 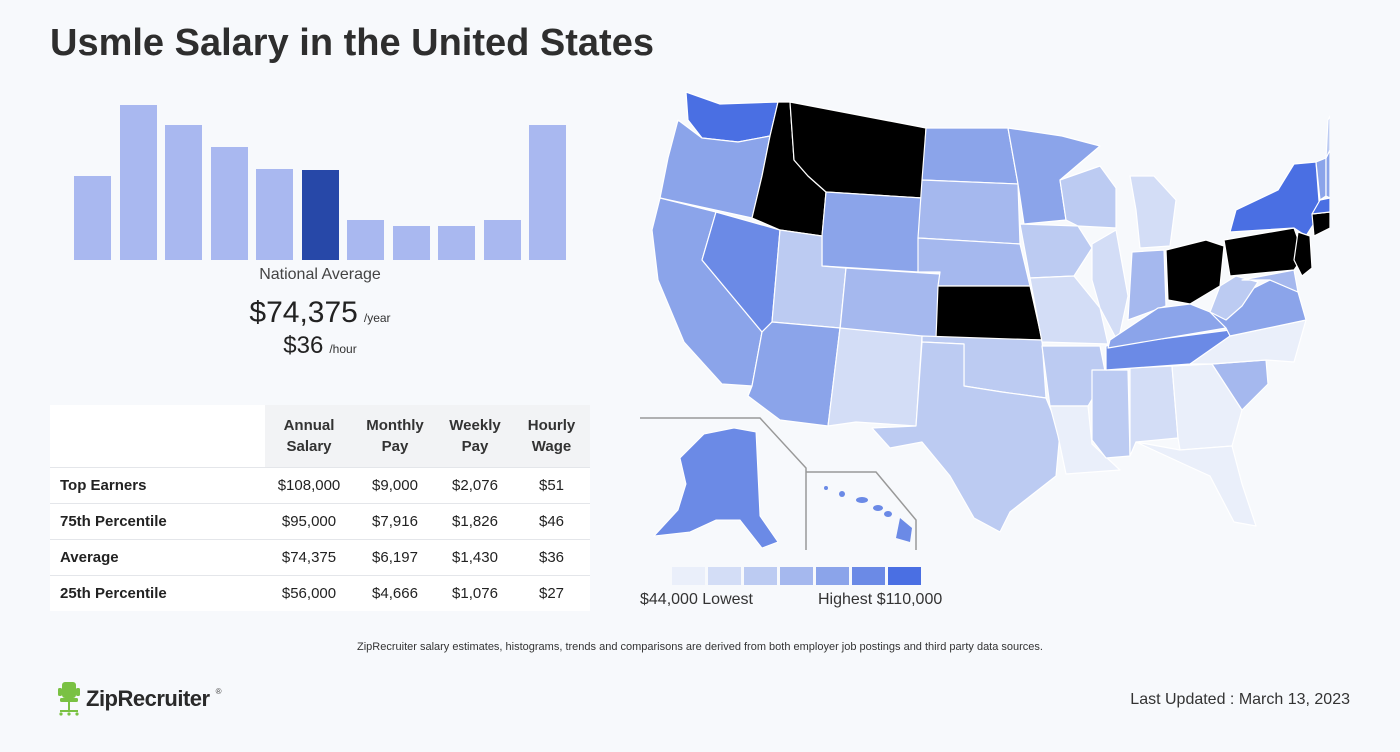 What do you see at coordinates (157, 556) in the screenshot?
I see `row-label: Average` at bounding box center [157, 556].